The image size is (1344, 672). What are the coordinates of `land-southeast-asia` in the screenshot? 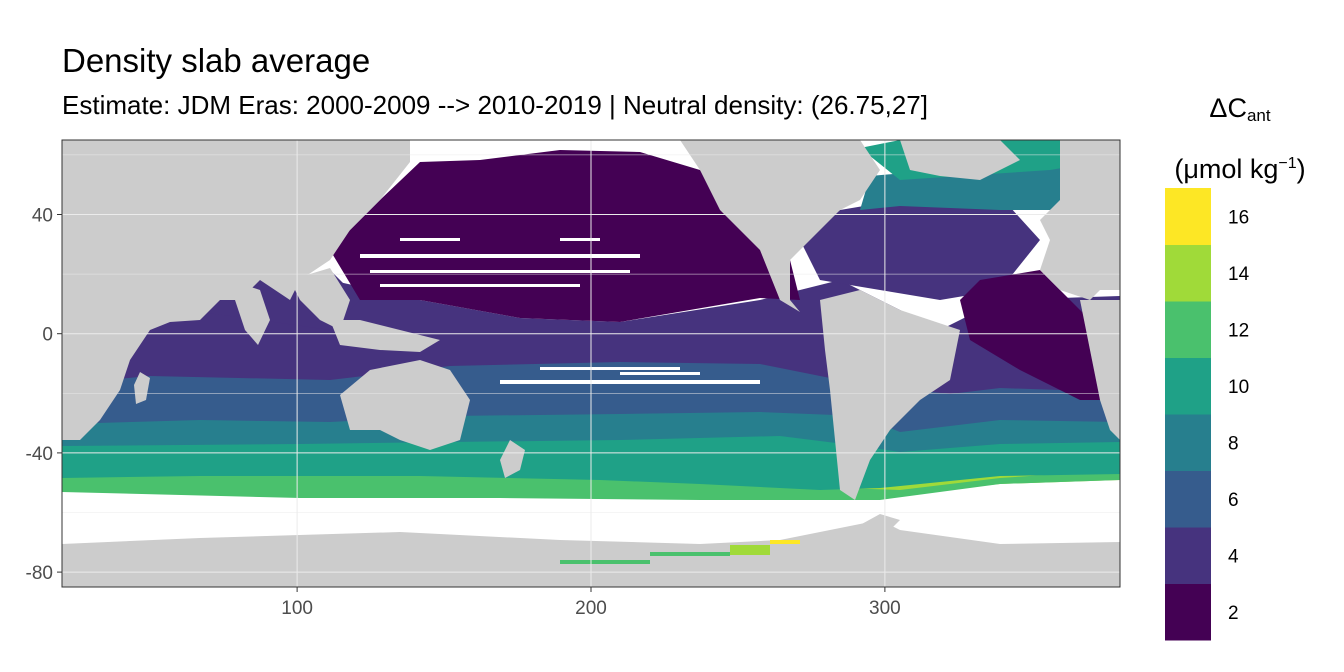 It's located at (320, 299).